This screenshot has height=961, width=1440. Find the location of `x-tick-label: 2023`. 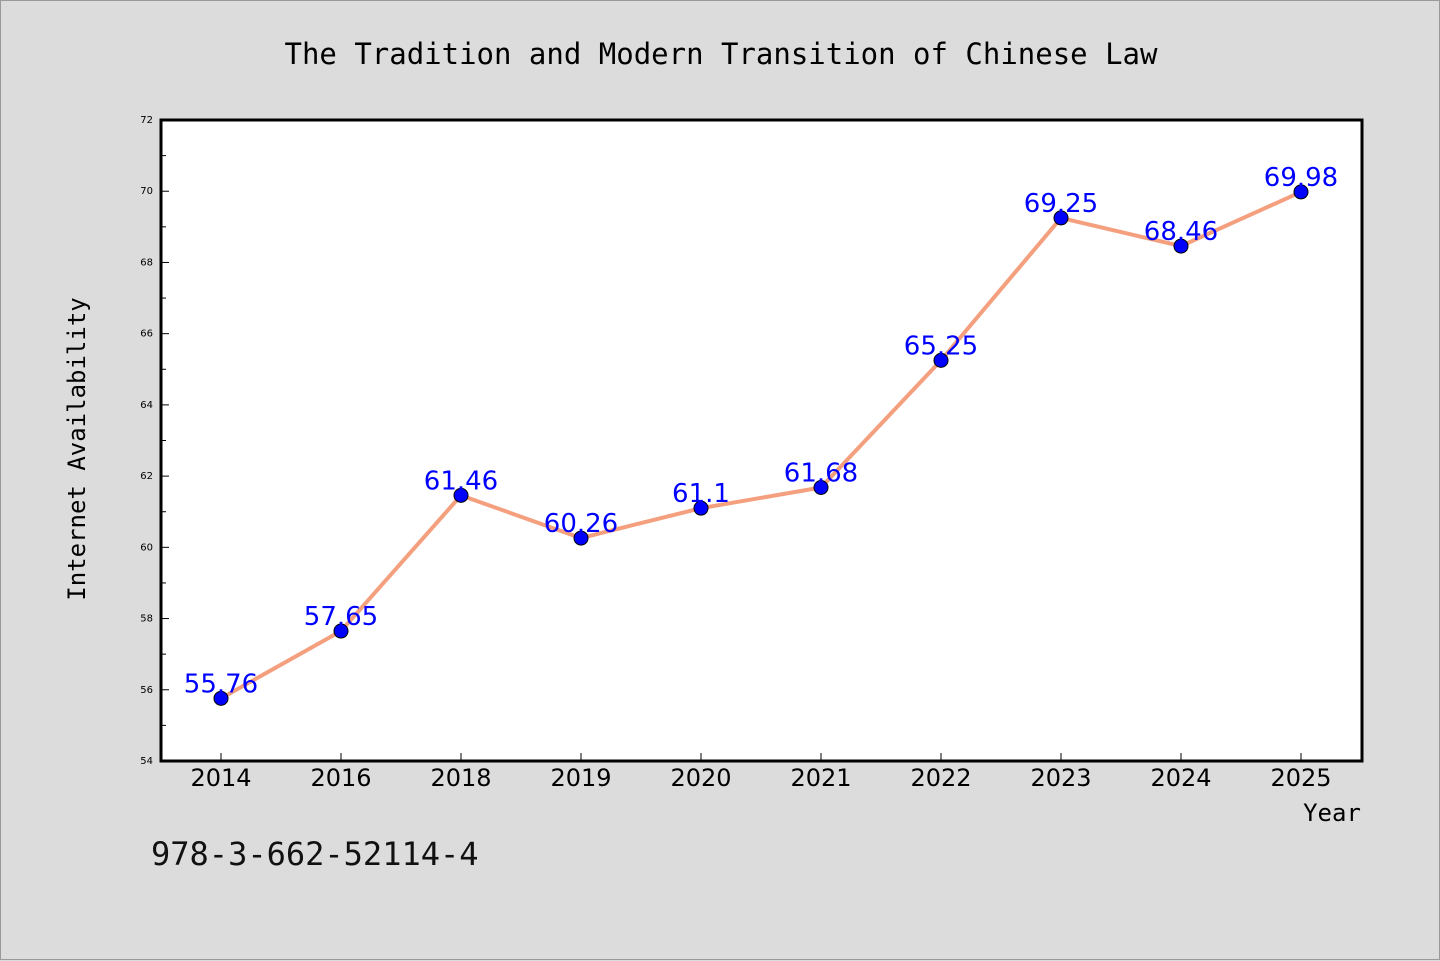

x-tick-label: 2023 is located at coordinates (1060, 778).